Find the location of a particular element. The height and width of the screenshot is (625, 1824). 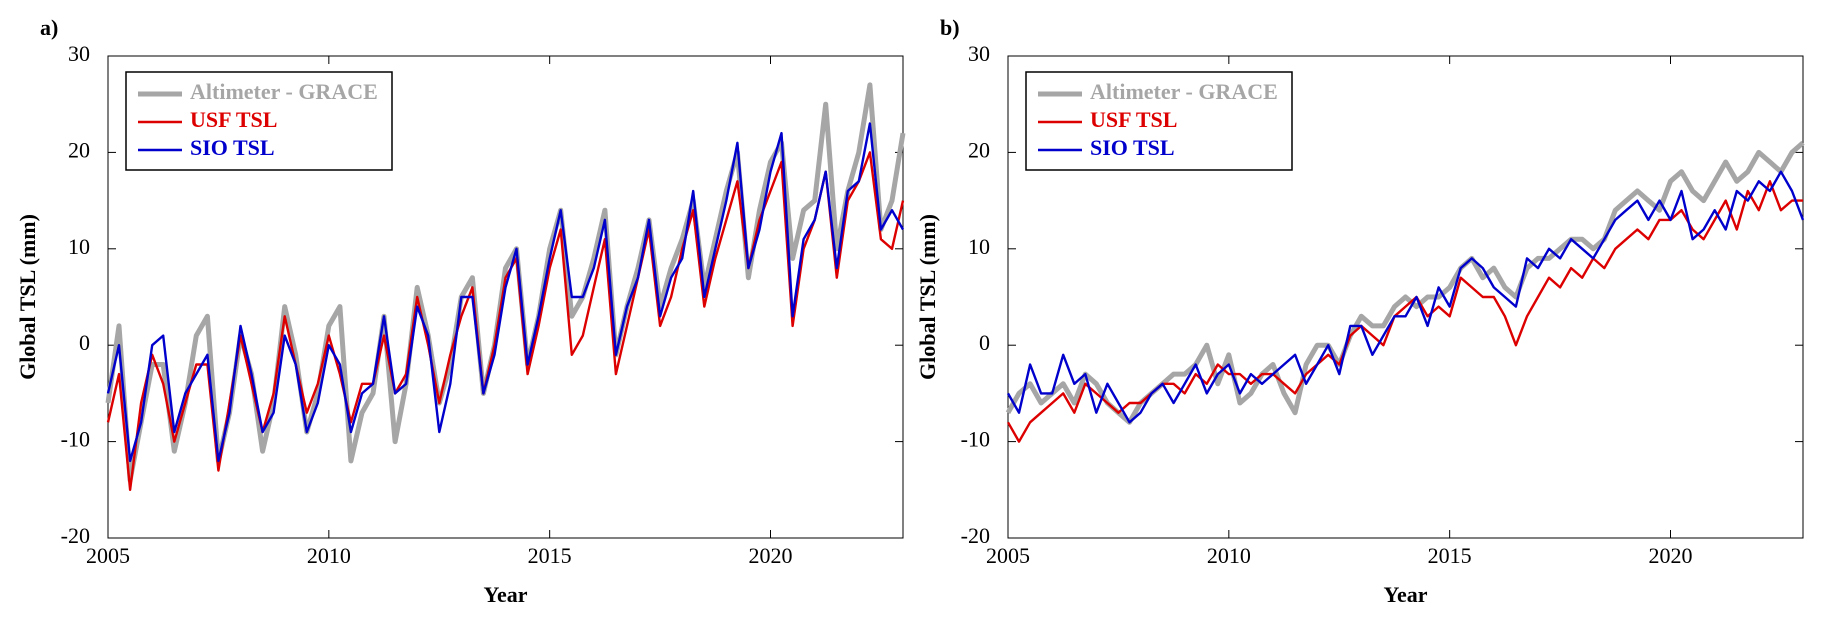

panel-label: b) is located at coordinates (950, 27).